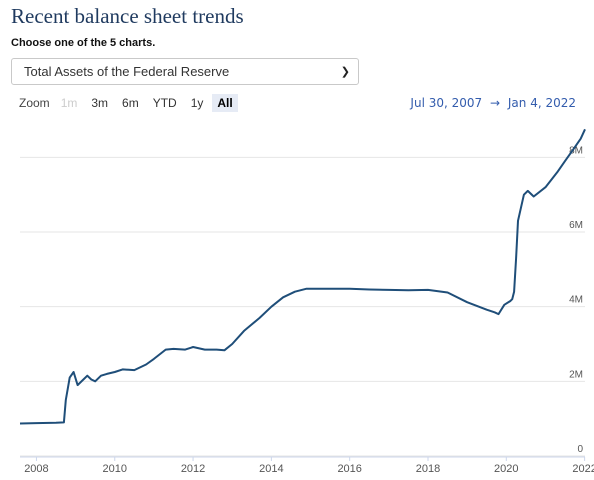 This screenshot has width=594, height=480. What do you see at coordinates (193, 469) in the screenshot?
I see `x-tick-label: 2012` at bounding box center [193, 469].